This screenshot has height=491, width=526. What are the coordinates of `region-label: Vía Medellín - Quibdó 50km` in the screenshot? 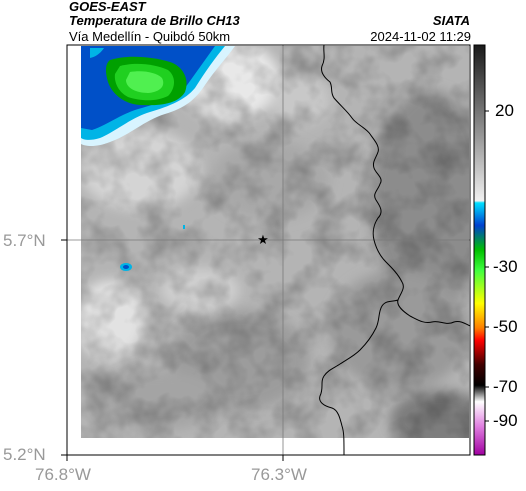 It's located at (150, 36).